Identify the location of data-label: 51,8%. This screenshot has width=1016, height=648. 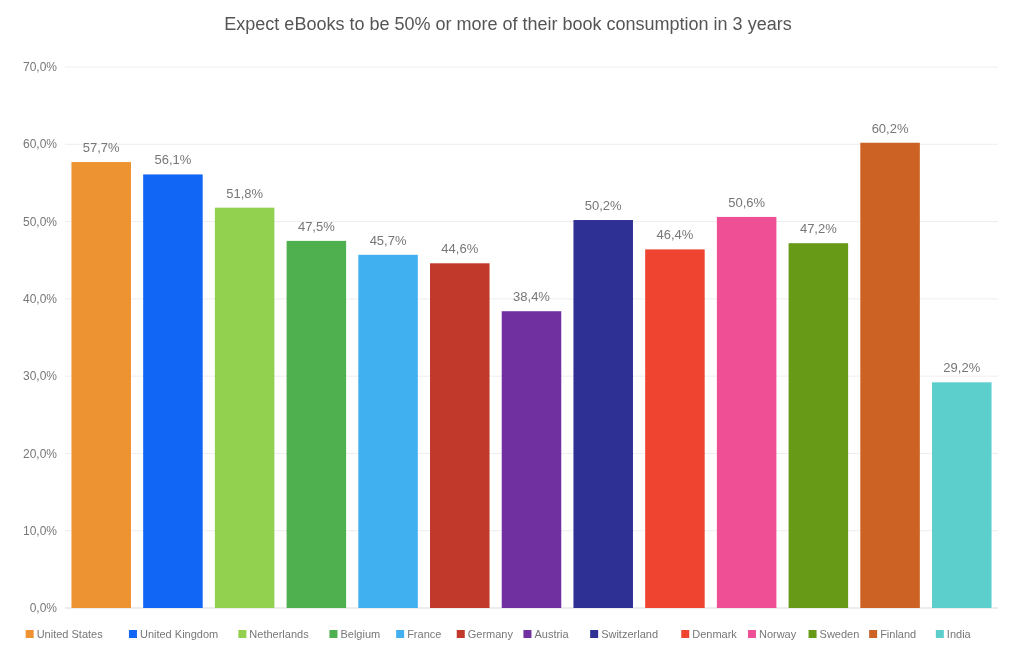
(245, 193).